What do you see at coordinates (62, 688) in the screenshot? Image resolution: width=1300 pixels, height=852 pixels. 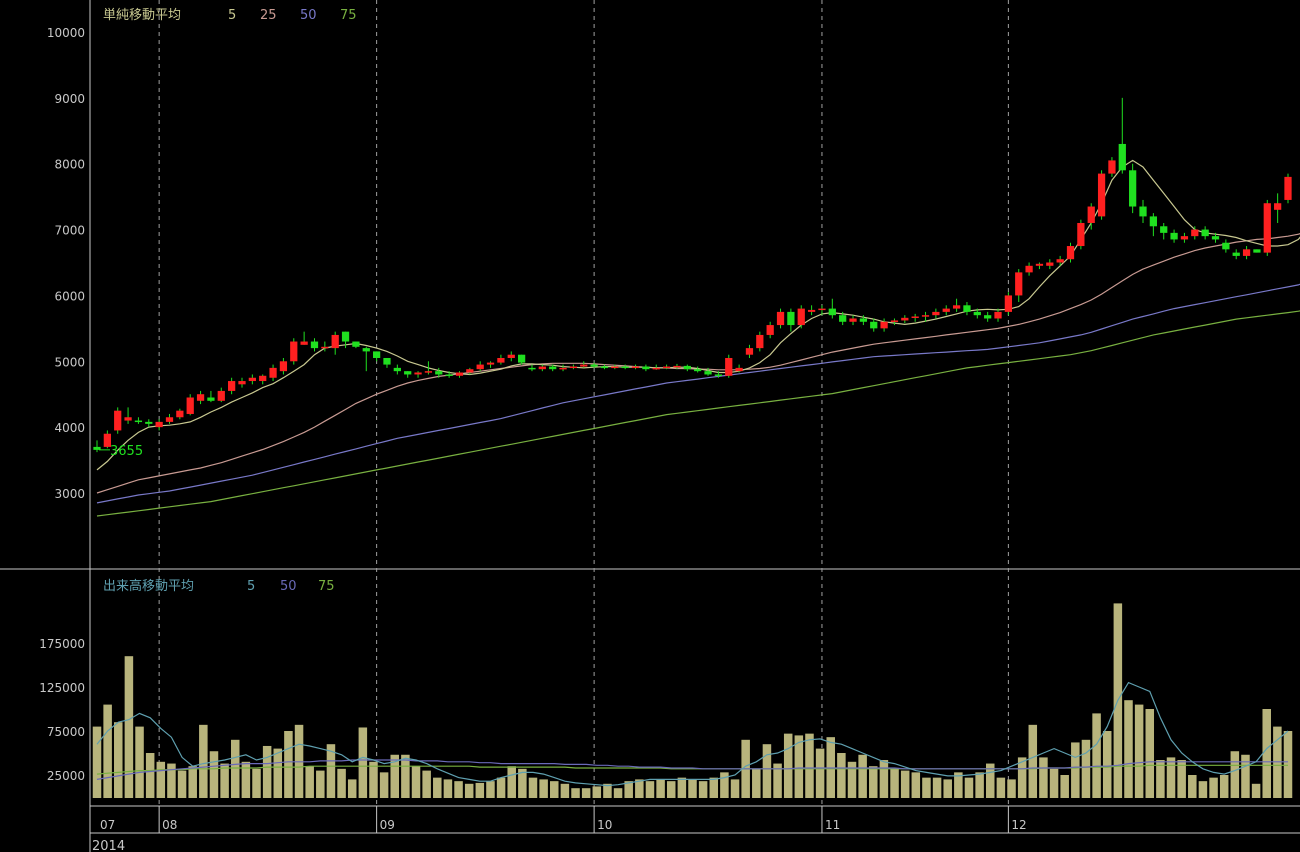 I see `volume-tick-label: 125000` at bounding box center [62, 688].